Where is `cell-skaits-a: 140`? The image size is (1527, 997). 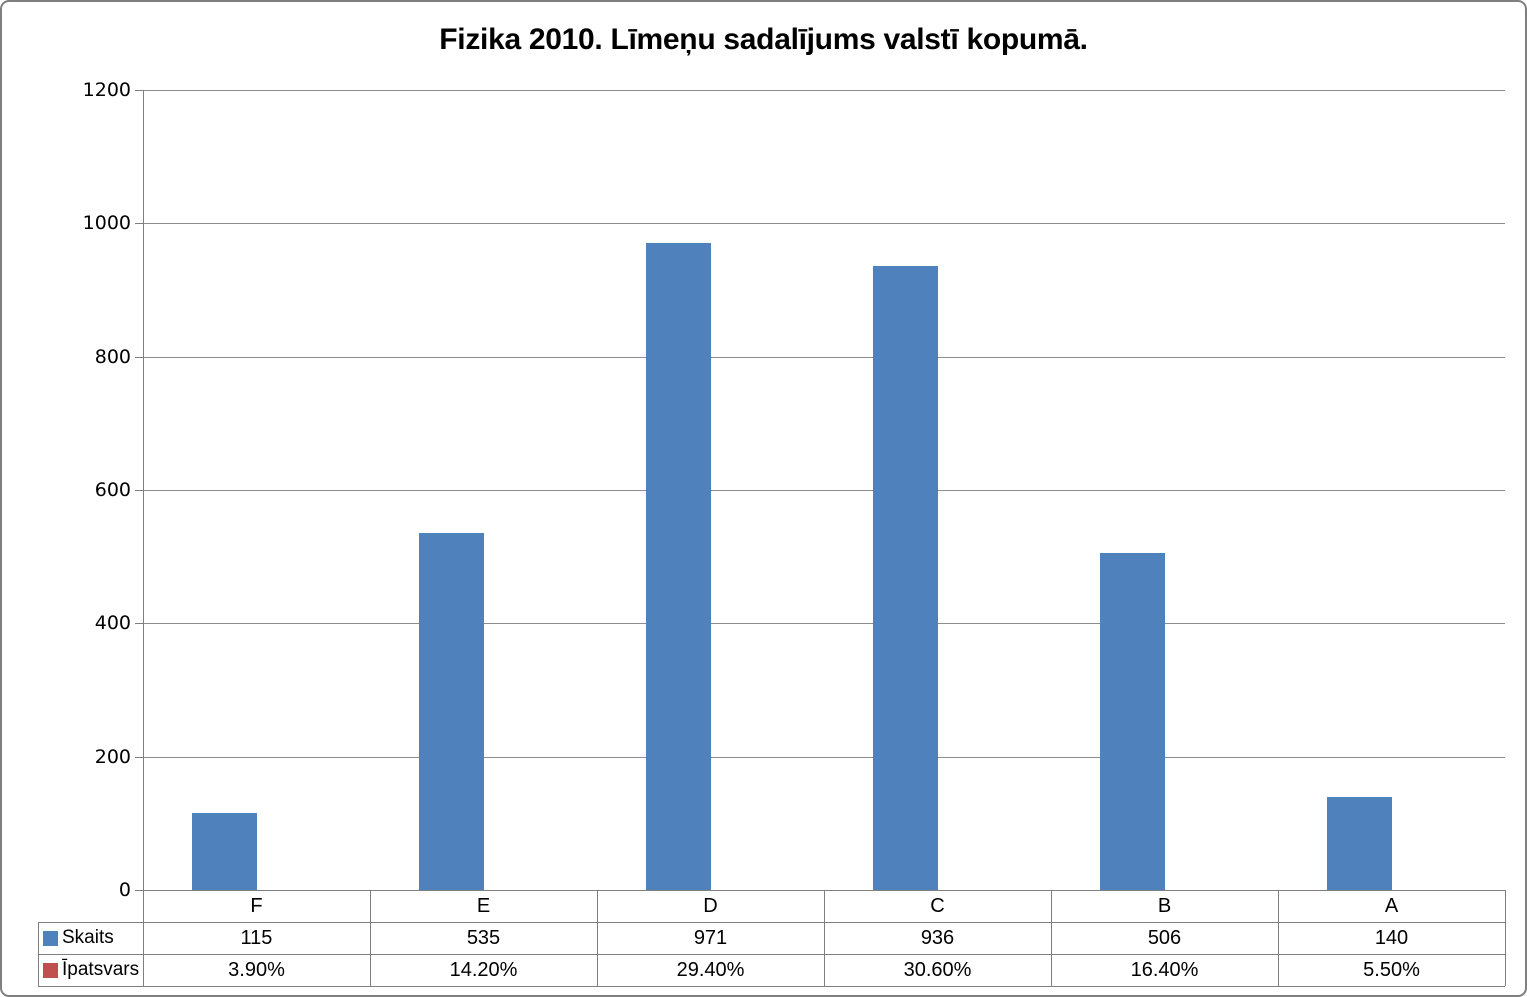
cell-skaits-a: 140 is located at coordinates (1391, 938).